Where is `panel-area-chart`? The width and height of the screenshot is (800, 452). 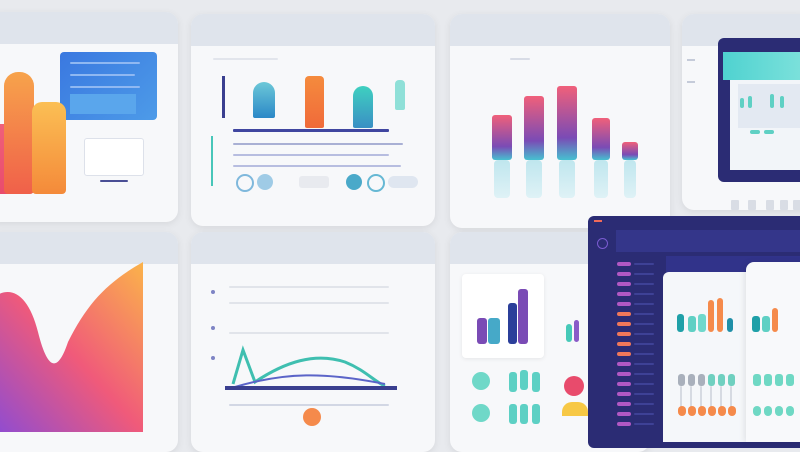
panel-area-chart is located at coordinates (89, 342).